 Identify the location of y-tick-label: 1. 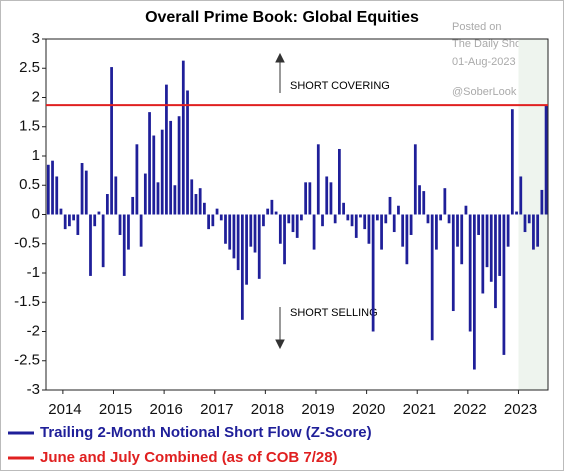
(36, 155).